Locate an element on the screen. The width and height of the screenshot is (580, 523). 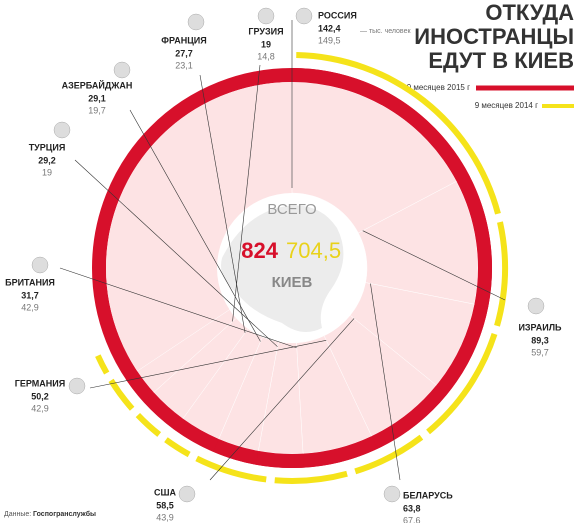
title-line: ОТКУДА is located at coordinates (529, 12).